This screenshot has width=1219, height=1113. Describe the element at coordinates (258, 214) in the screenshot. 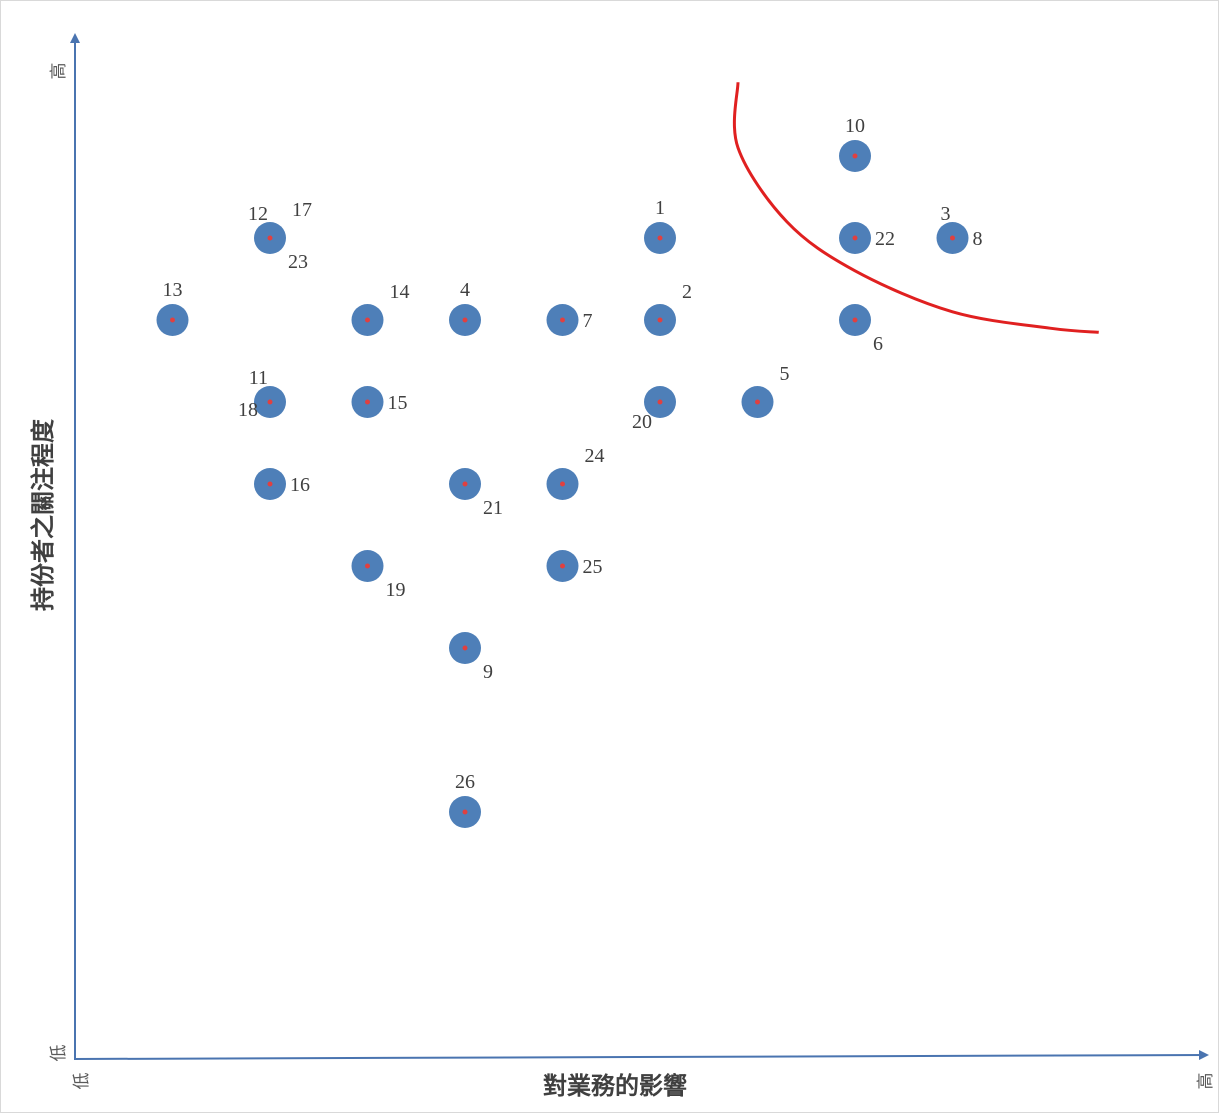

I see `point-label: 12` at that location.